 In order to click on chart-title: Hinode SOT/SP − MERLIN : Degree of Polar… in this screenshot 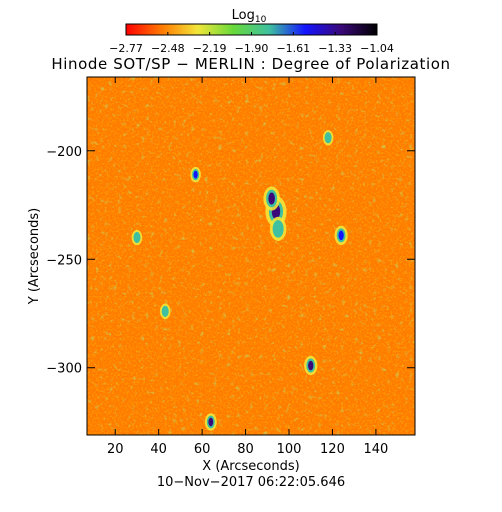, I will do `click(250, 64)`.